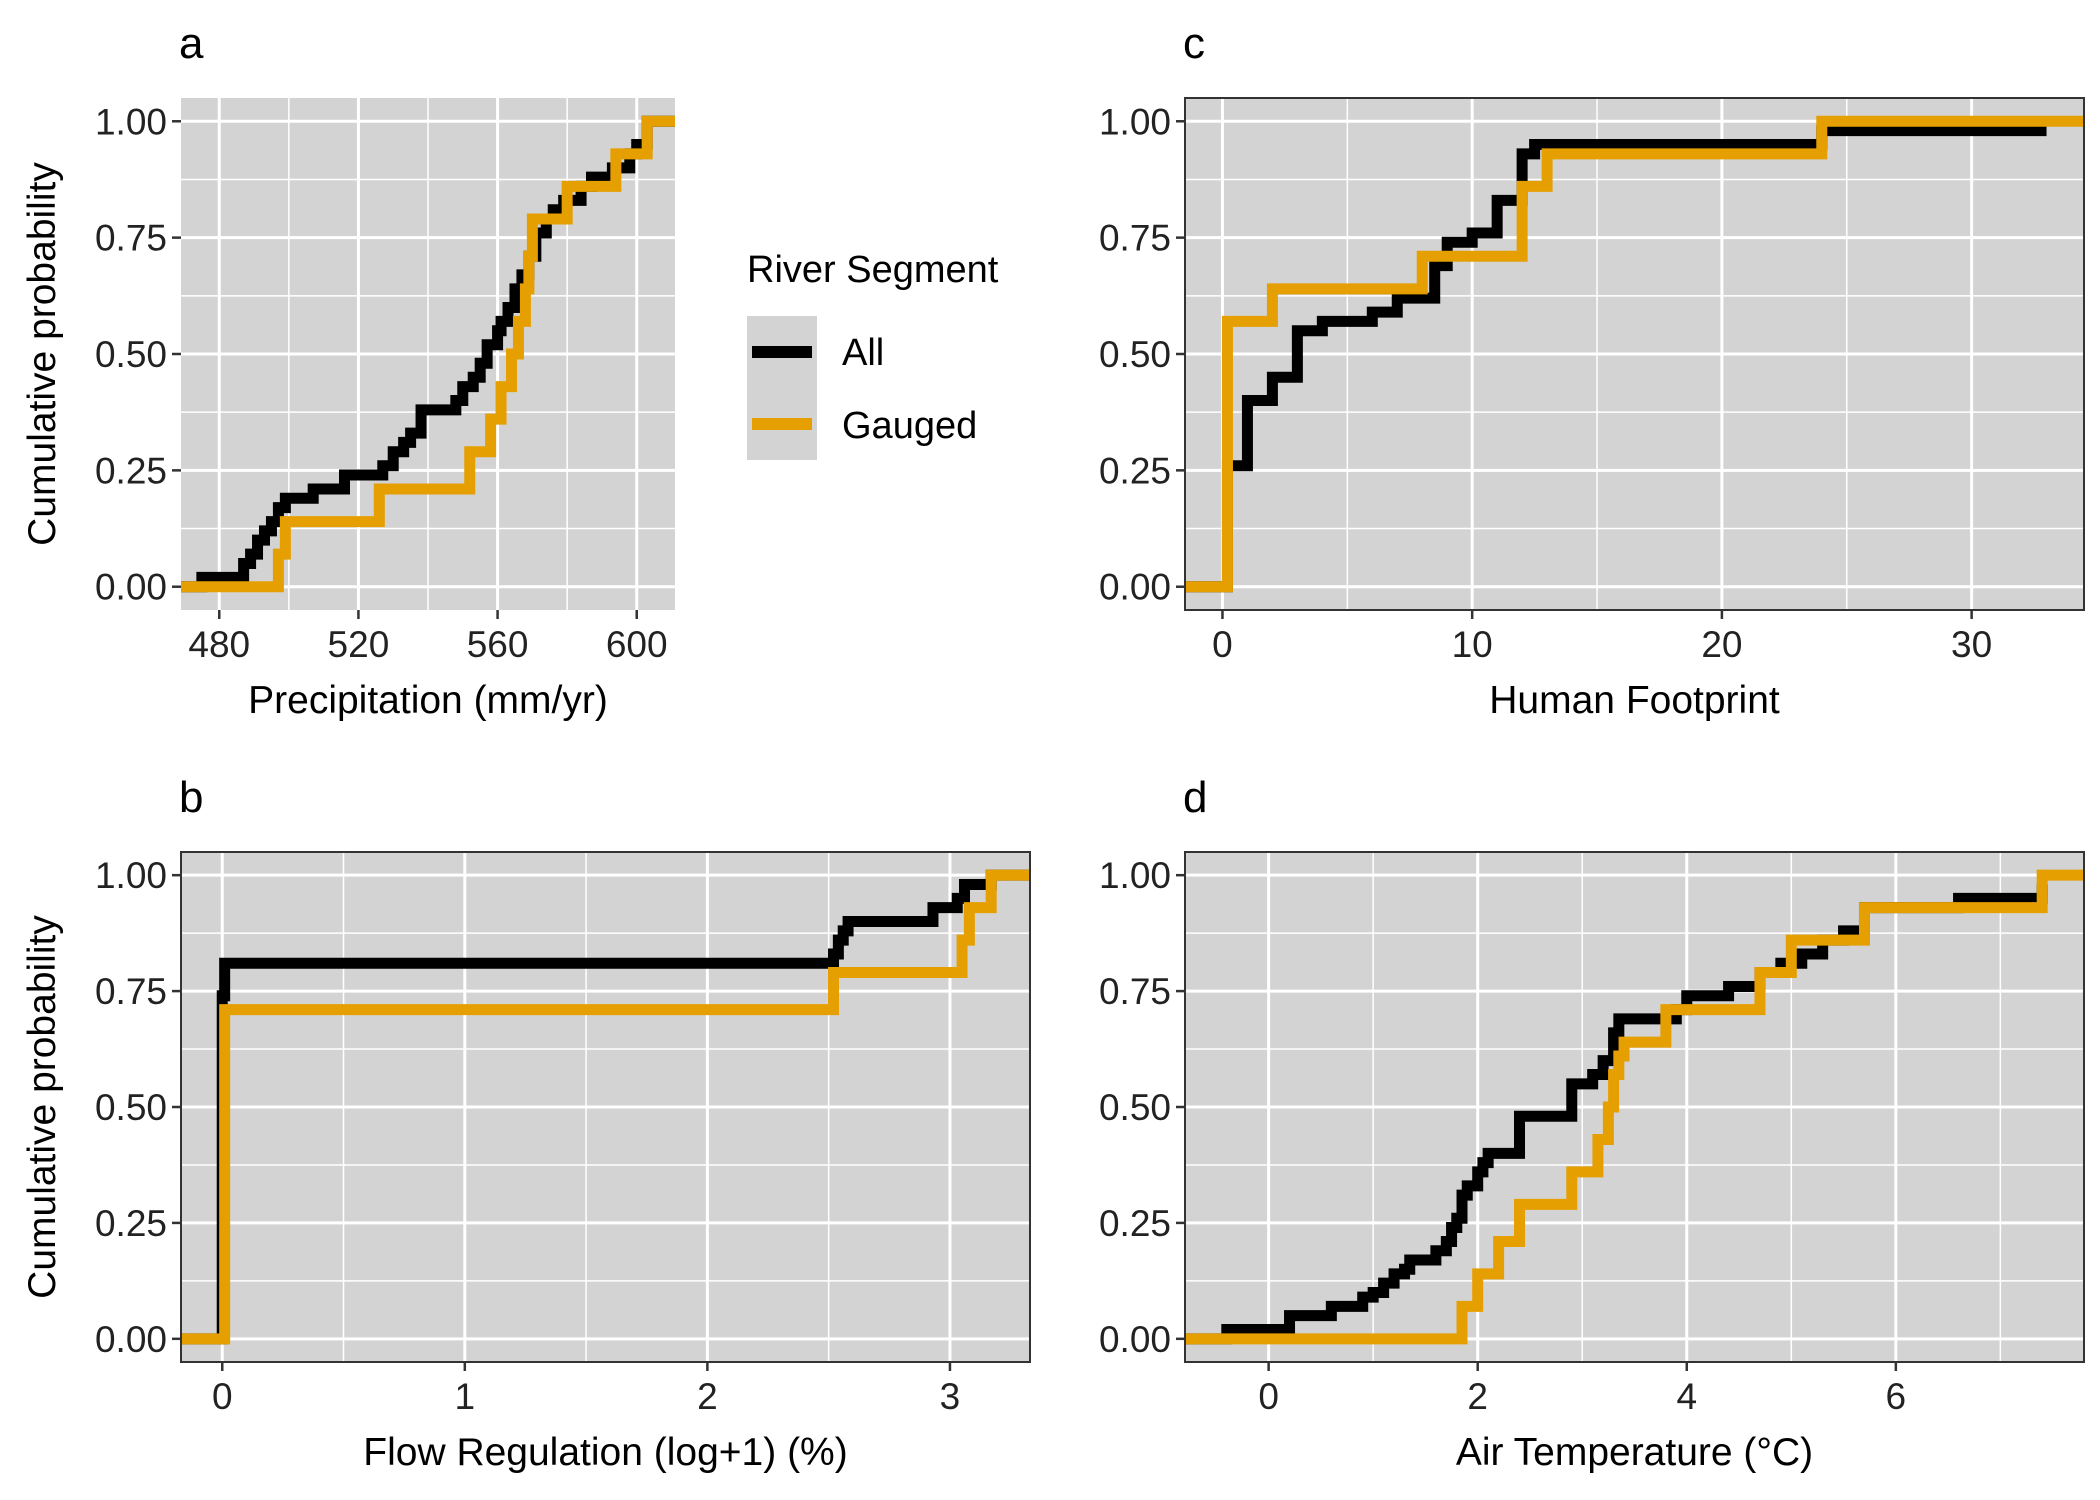  I want to click on x-axis-title: Flow Regulation (log+1) (%), so click(605, 1452).